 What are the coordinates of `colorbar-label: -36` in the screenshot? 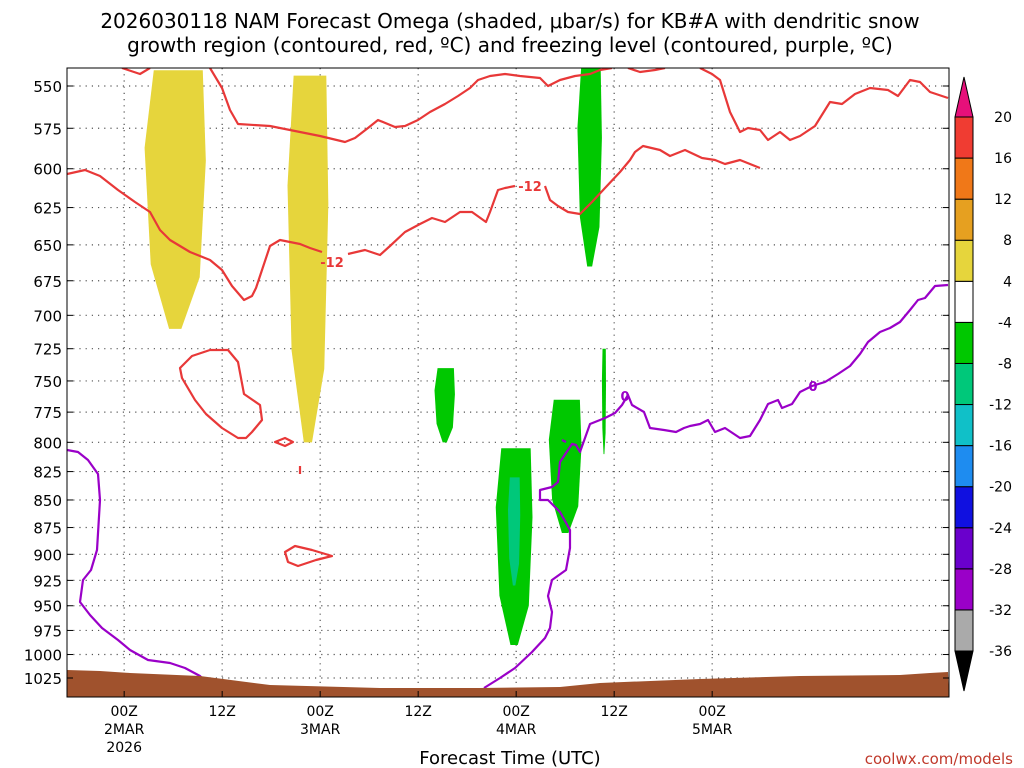 It's located at (1000, 652).